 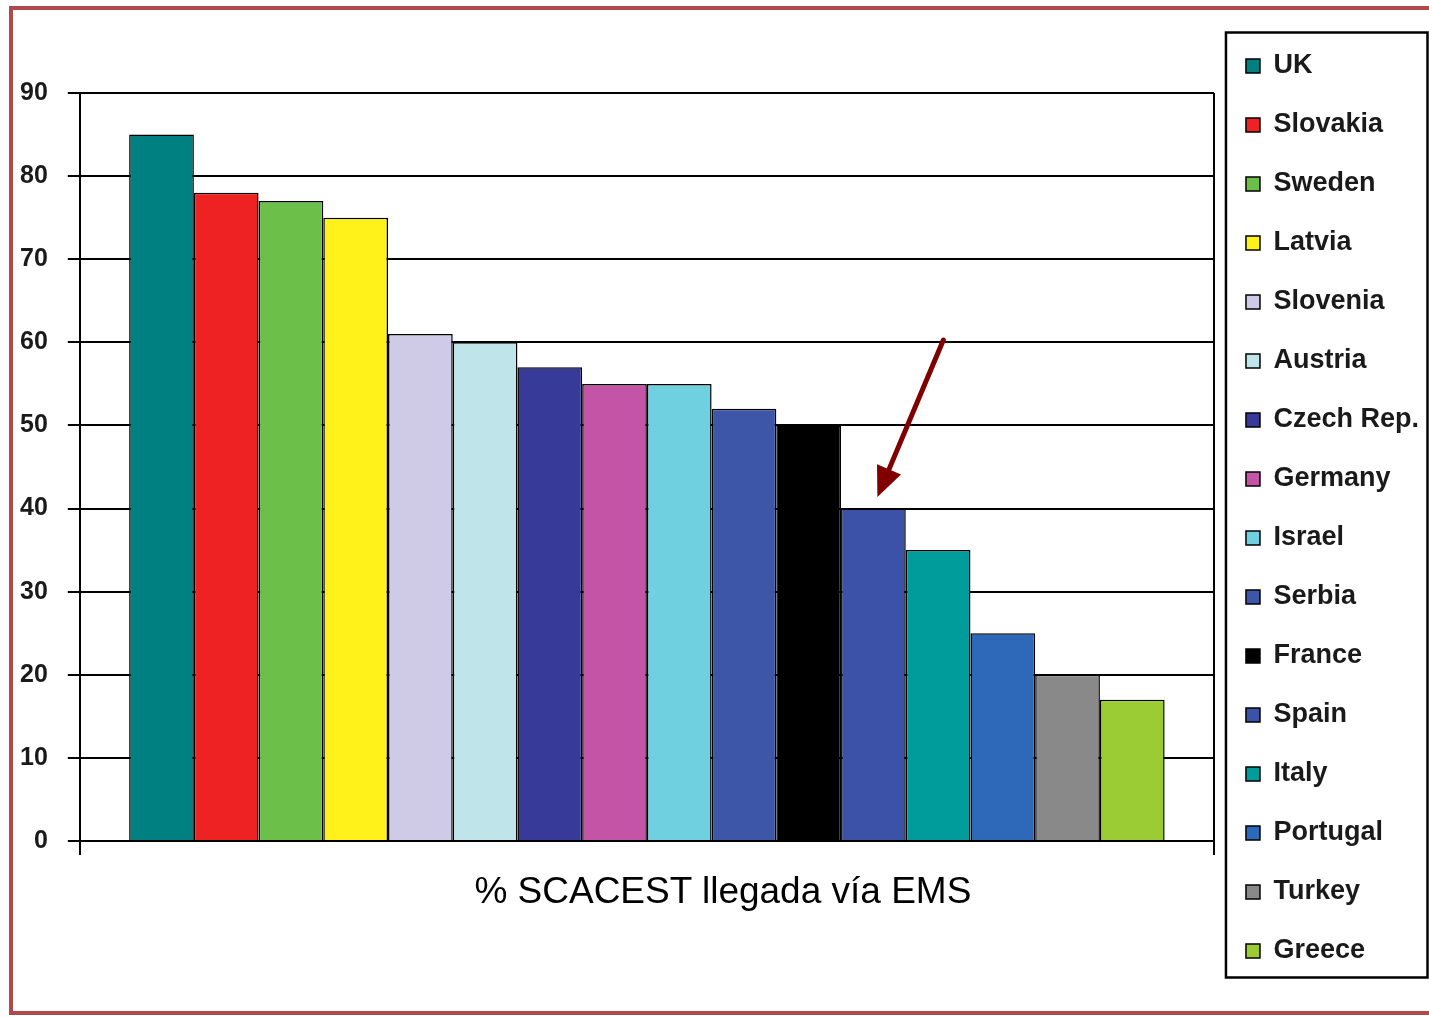 I want to click on y-tick-label: 70, so click(x=34, y=257).